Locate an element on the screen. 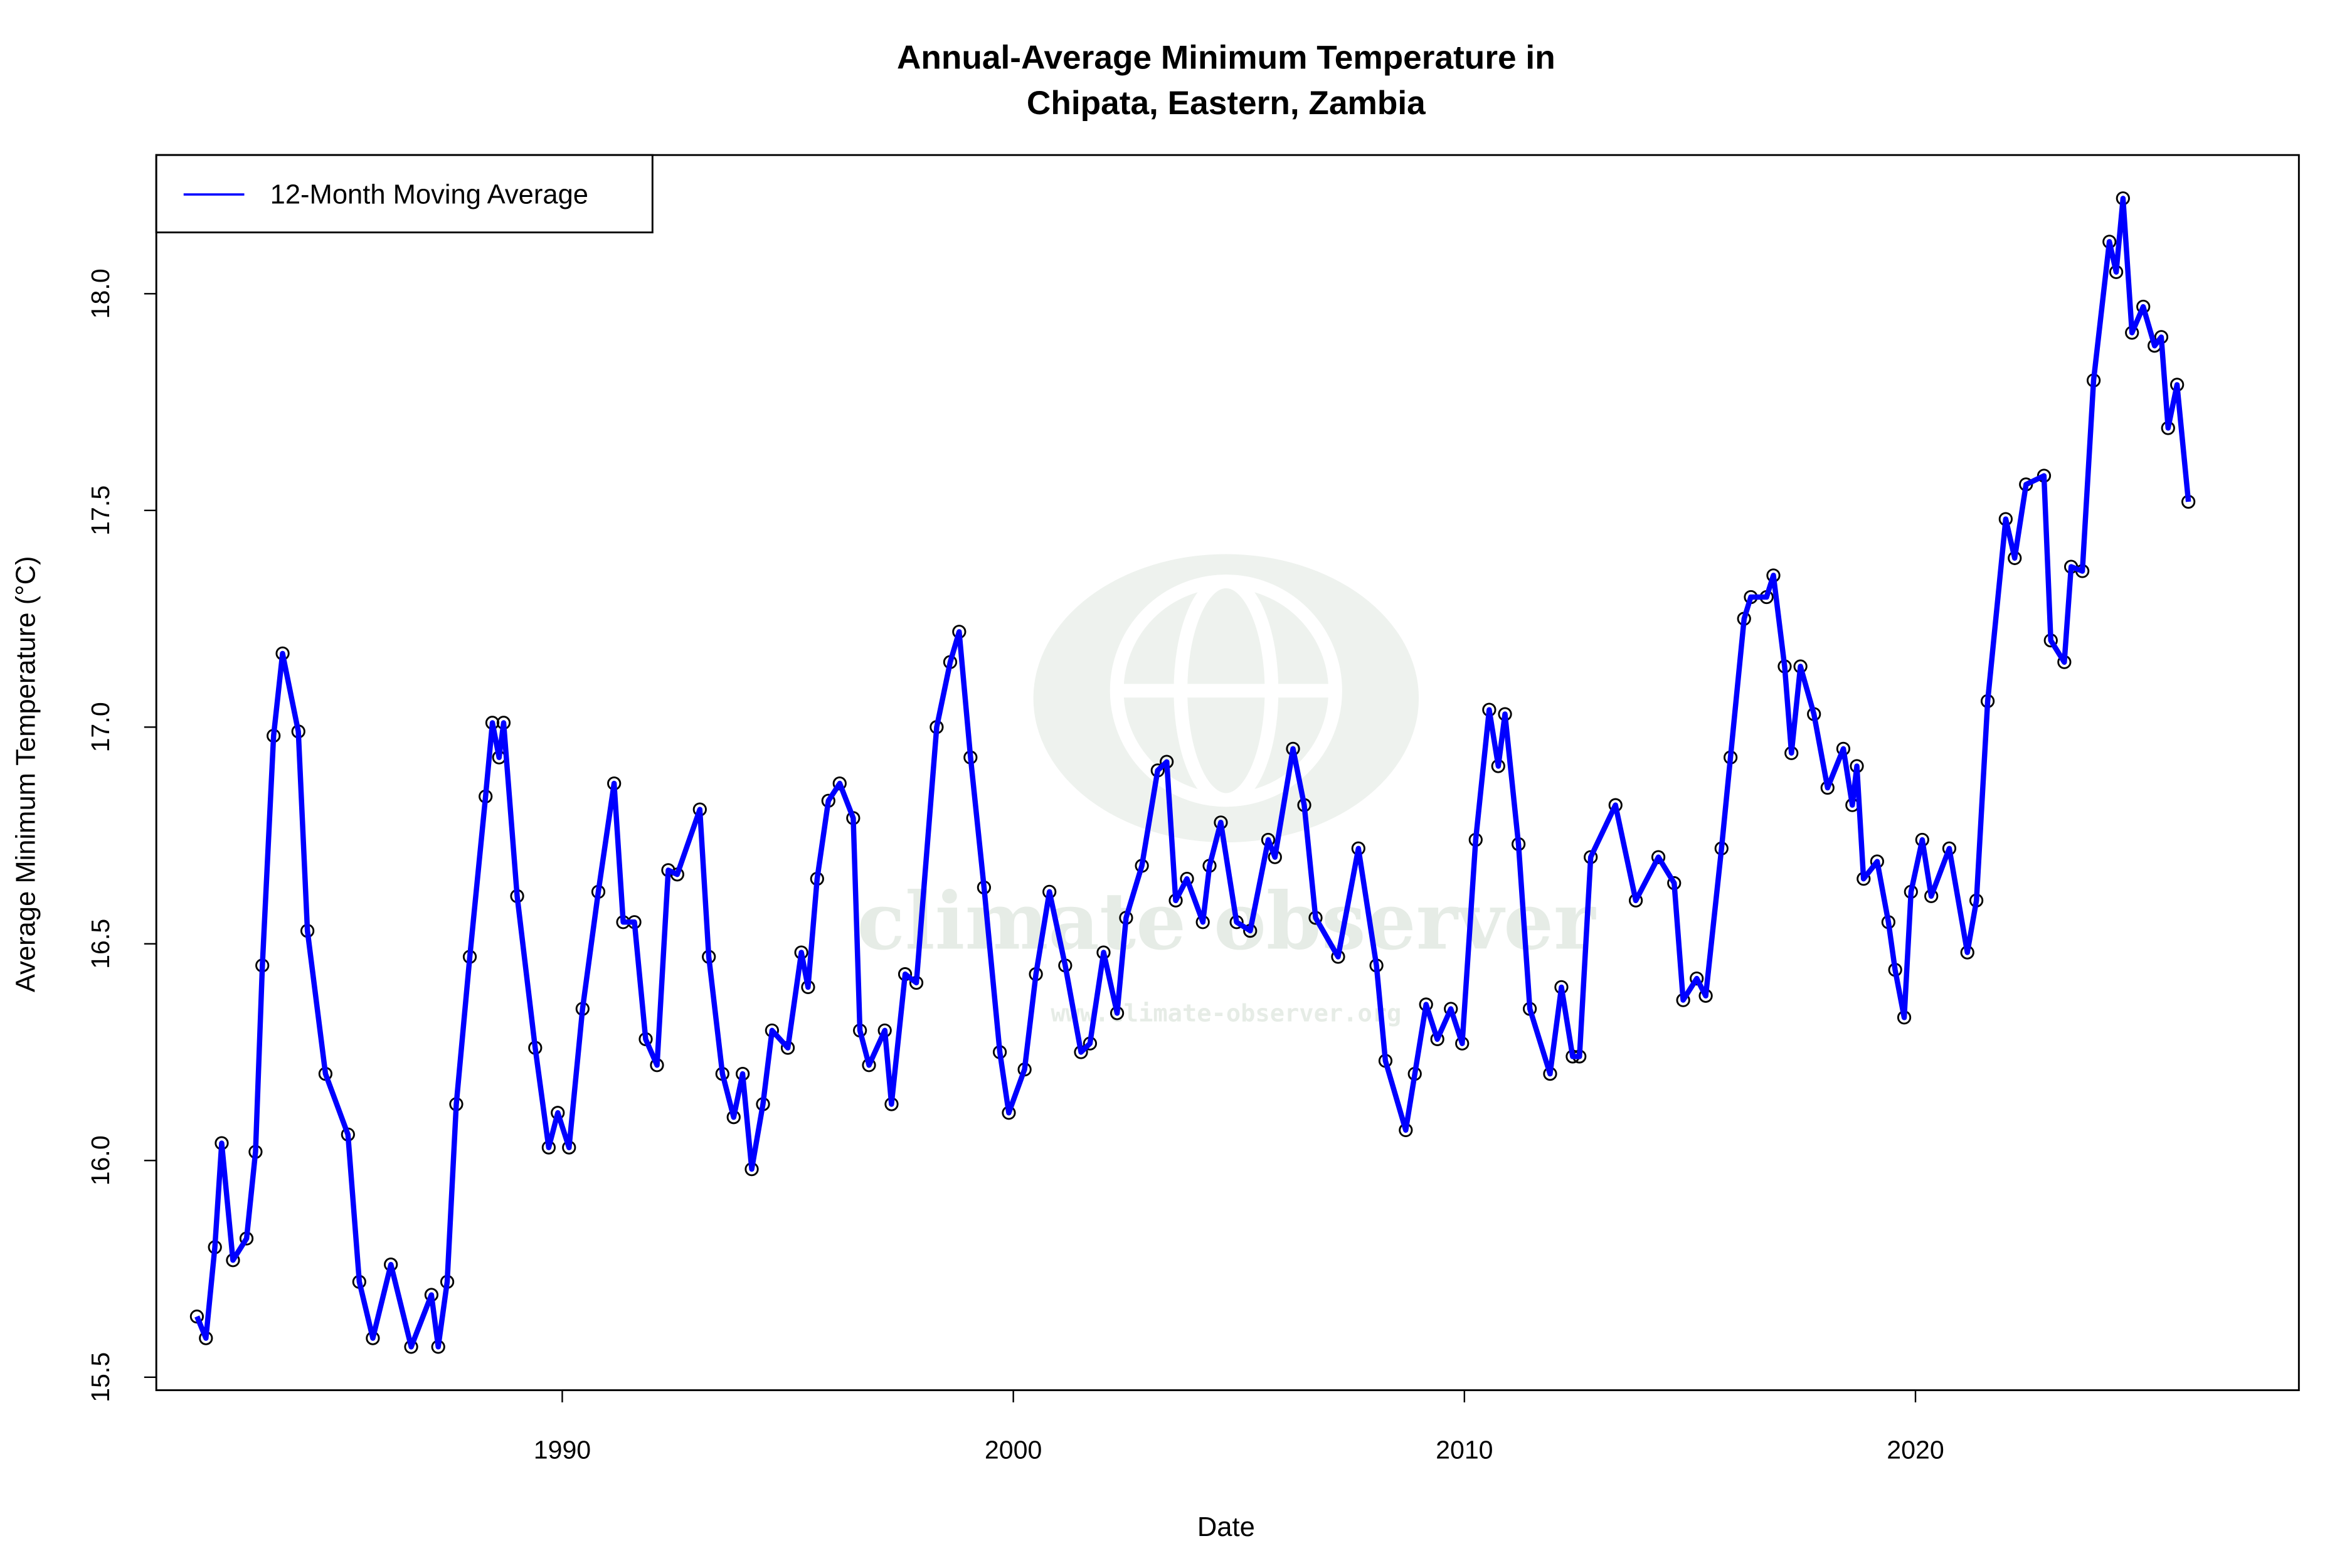 The height and width of the screenshot is (1568, 2352). x-tick-label: 2020 is located at coordinates (1916, 1449).